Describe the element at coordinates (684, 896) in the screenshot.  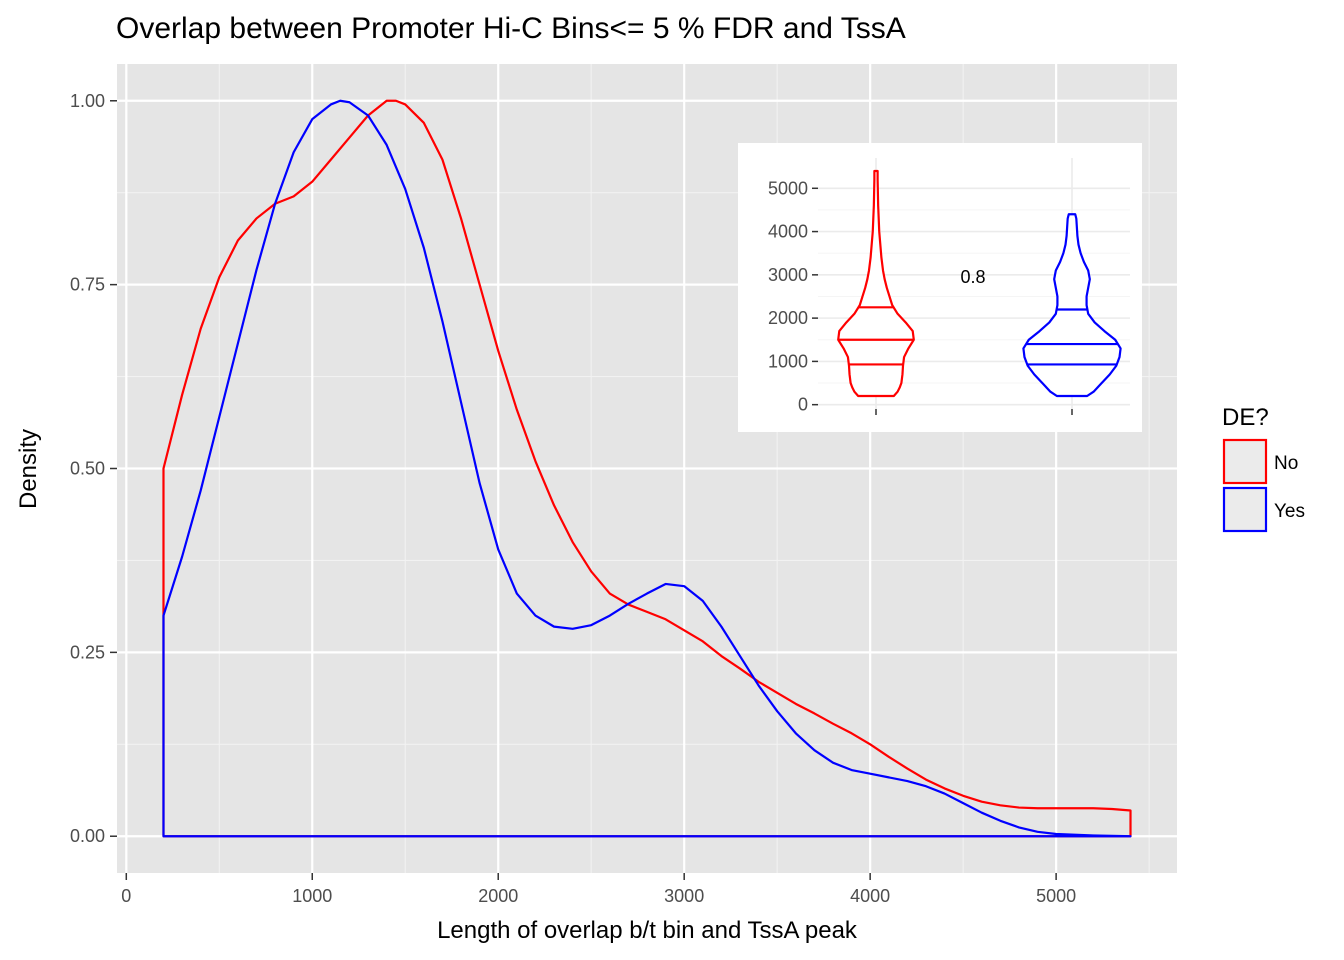
I see `x-tick-label: 3000` at that location.